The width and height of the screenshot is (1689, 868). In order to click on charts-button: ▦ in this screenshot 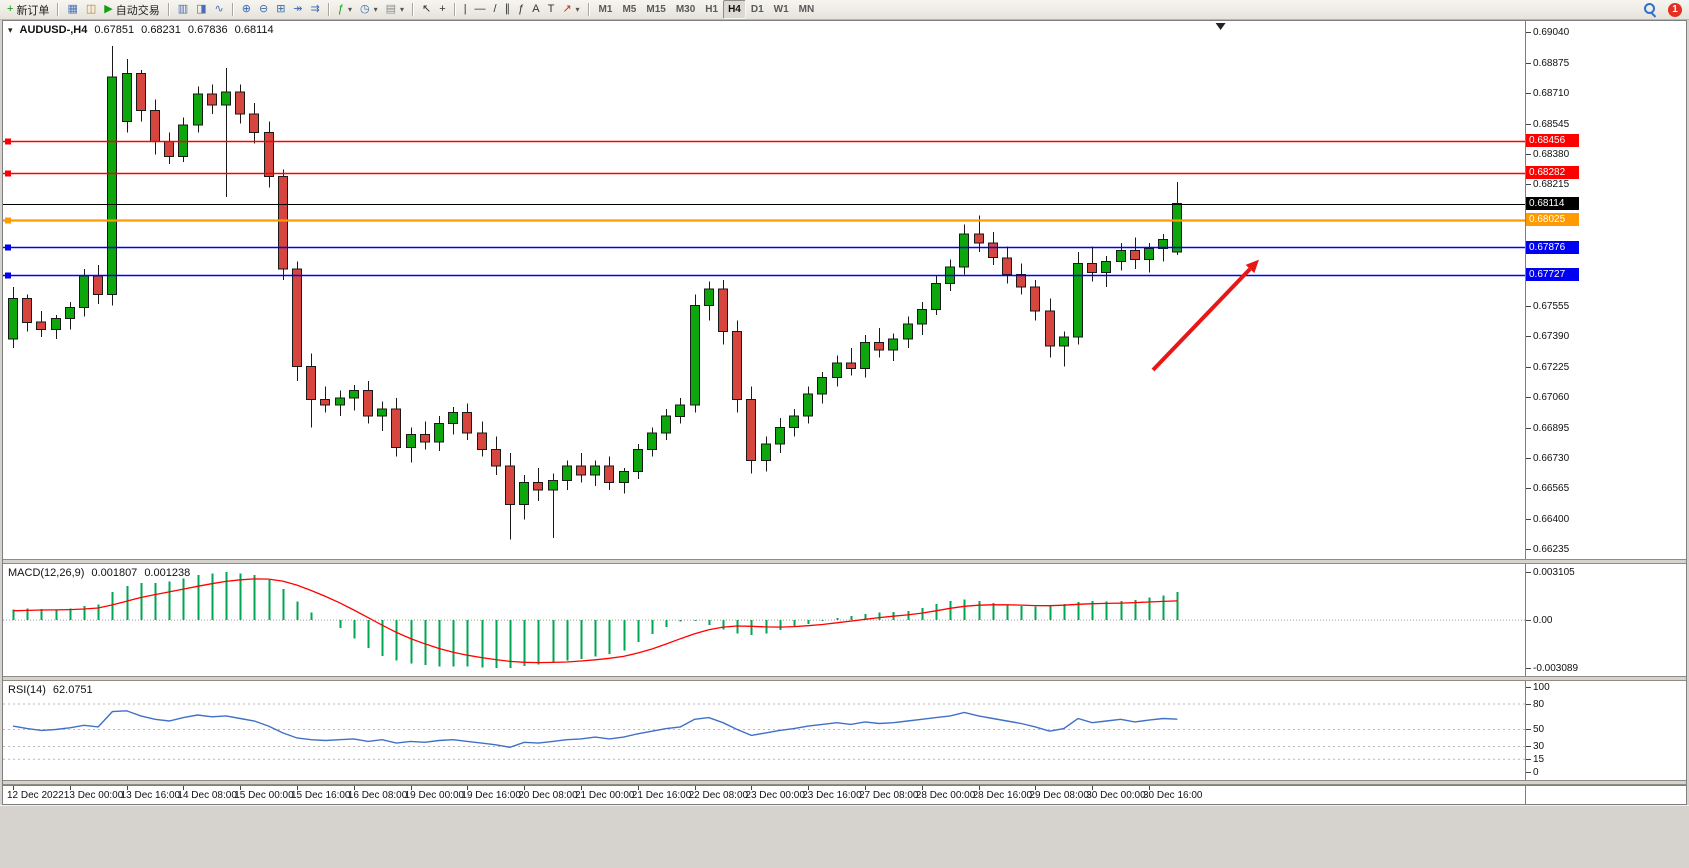, I will do `click(72, 9)`.